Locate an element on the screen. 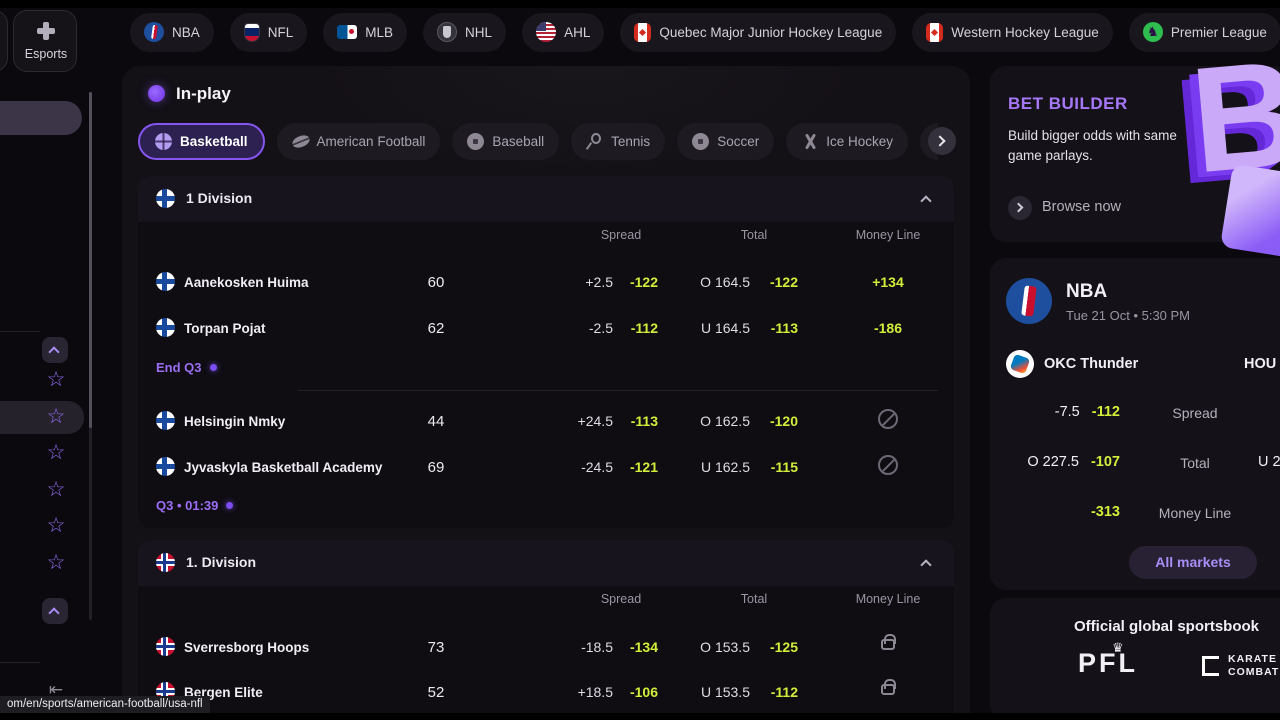  moneyline-bet-button: -313 is located at coordinates (1055, 512).